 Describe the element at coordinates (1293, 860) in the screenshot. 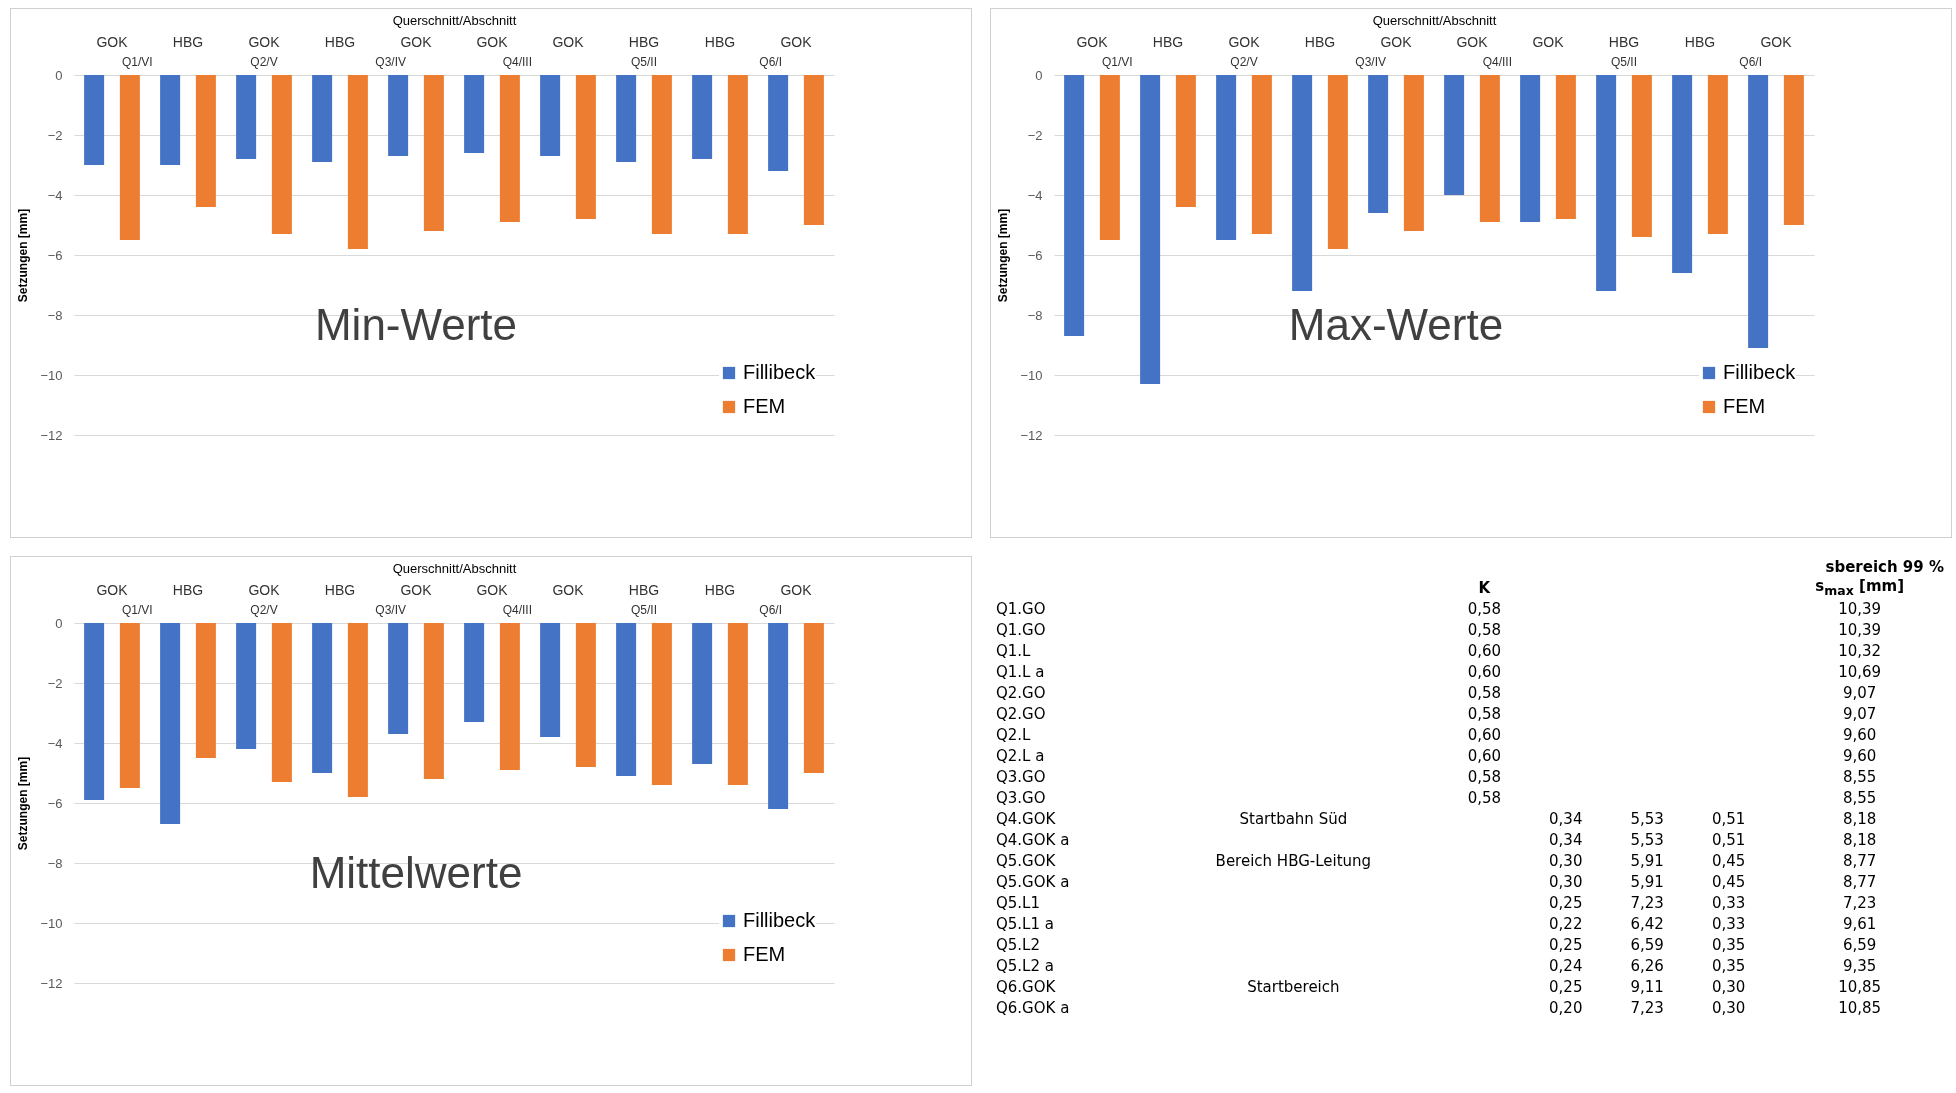

I see `text: Bereich HBG-Leitung` at that location.